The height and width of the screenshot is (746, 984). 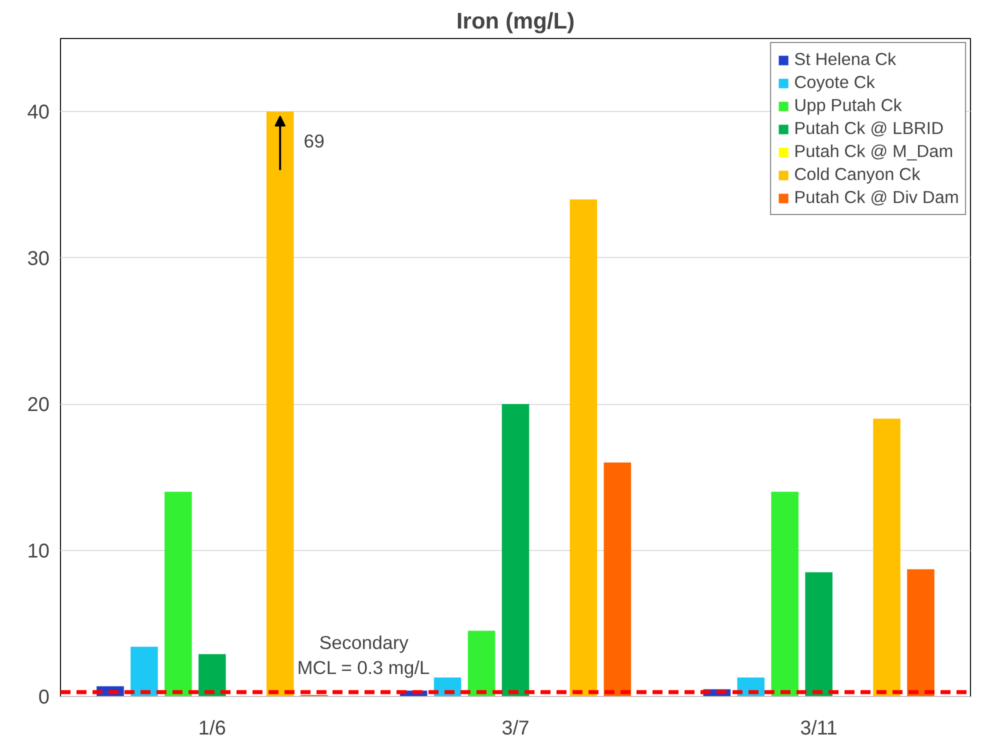 I want to click on legend-label: Putah Ck @ M_Dam, so click(x=874, y=151).